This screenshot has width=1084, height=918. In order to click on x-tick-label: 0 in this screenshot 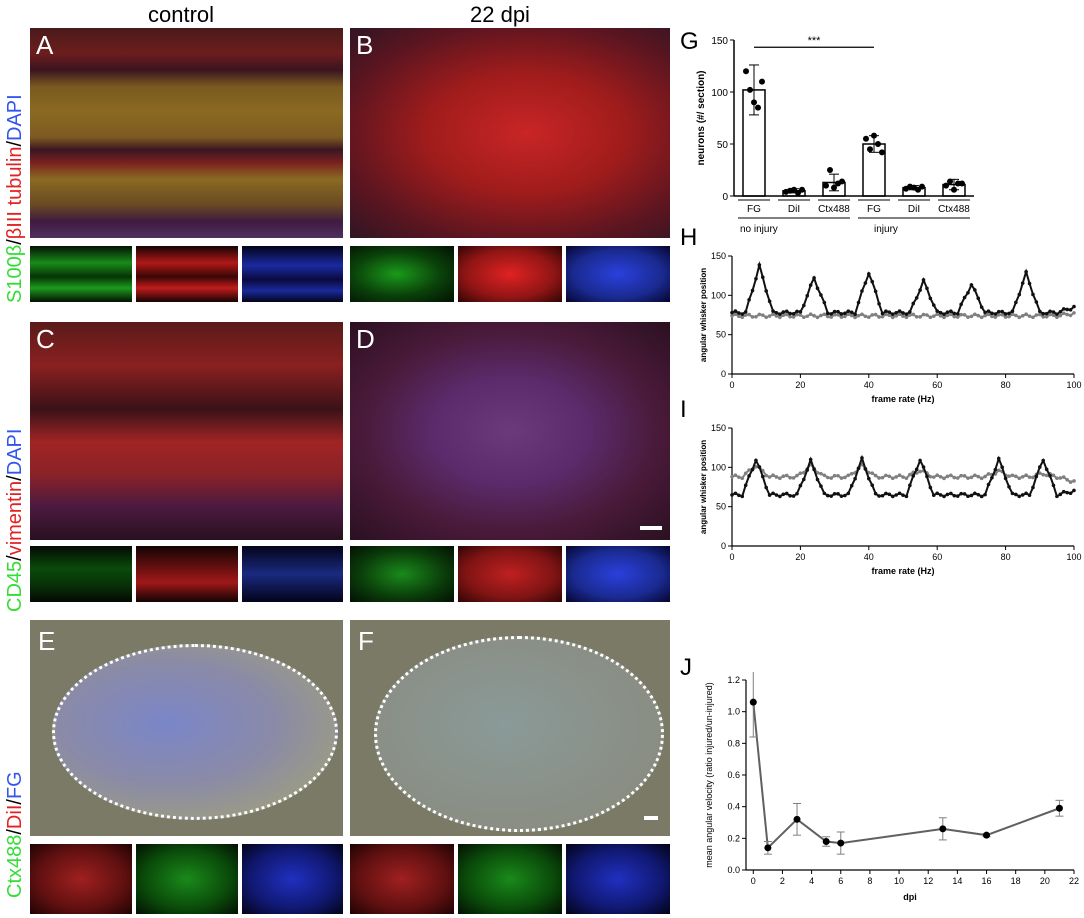, I will do `click(731, 385)`.